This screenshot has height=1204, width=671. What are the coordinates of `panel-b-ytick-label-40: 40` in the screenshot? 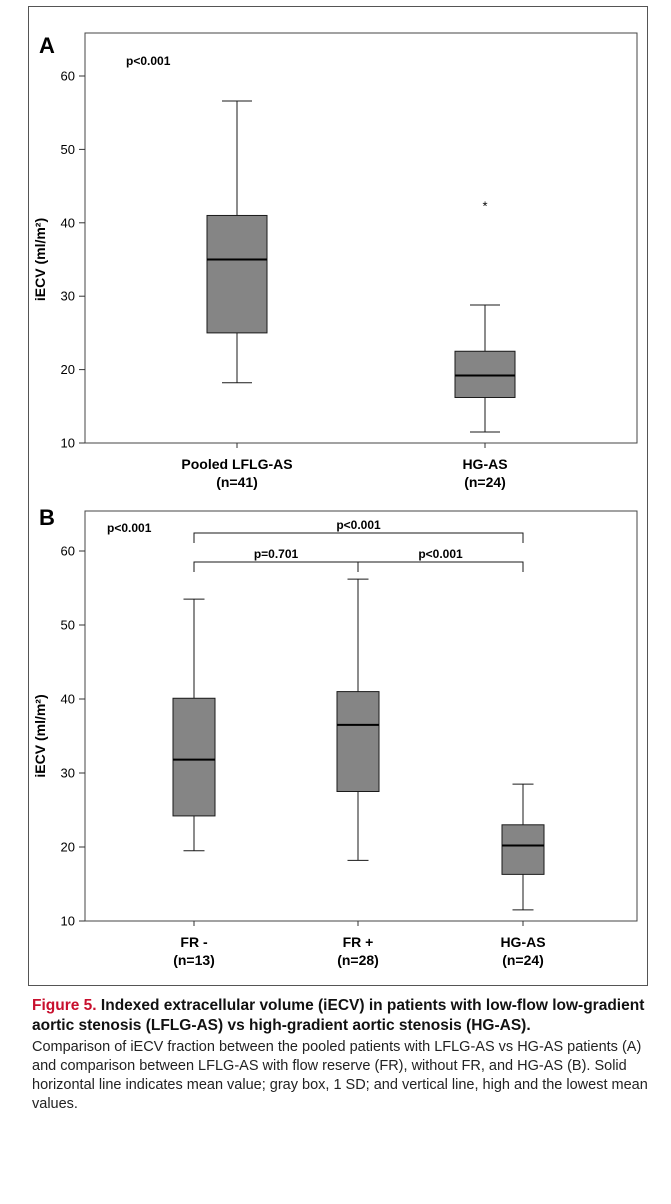 It's located at (68, 699).